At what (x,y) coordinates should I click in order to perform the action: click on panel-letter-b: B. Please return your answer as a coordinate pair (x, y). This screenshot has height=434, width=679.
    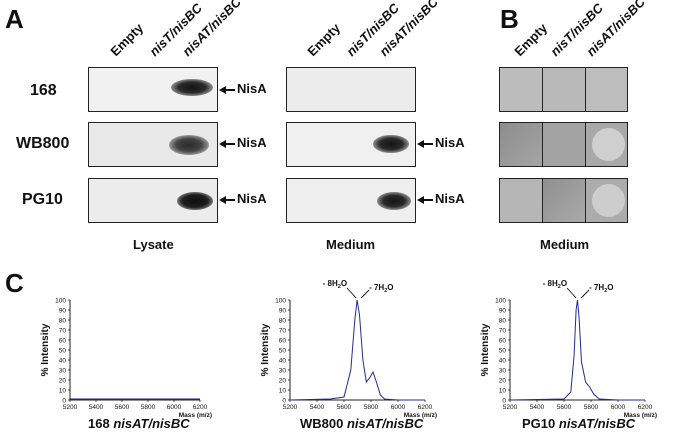
    Looking at the image, I should click on (509, 19).